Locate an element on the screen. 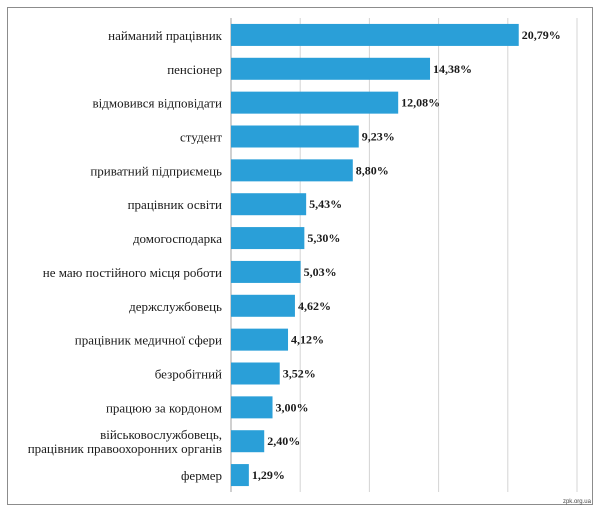 The width and height of the screenshot is (600, 510). value-label: 5,30% is located at coordinates (323, 238).